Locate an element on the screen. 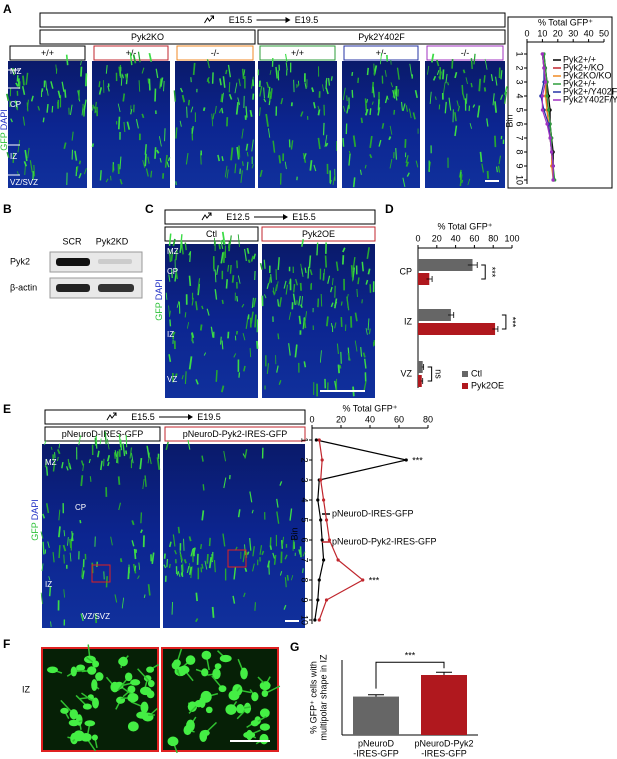 The height and width of the screenshot is (759, 617). band is located at coordinates (115, 261).